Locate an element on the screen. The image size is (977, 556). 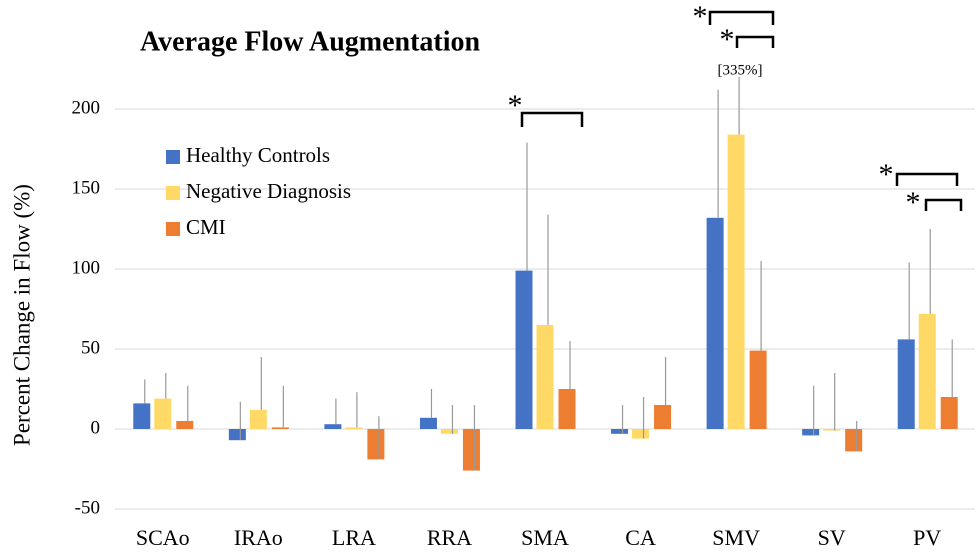
x-tick-label: CA is located at coordinates (640, 537).